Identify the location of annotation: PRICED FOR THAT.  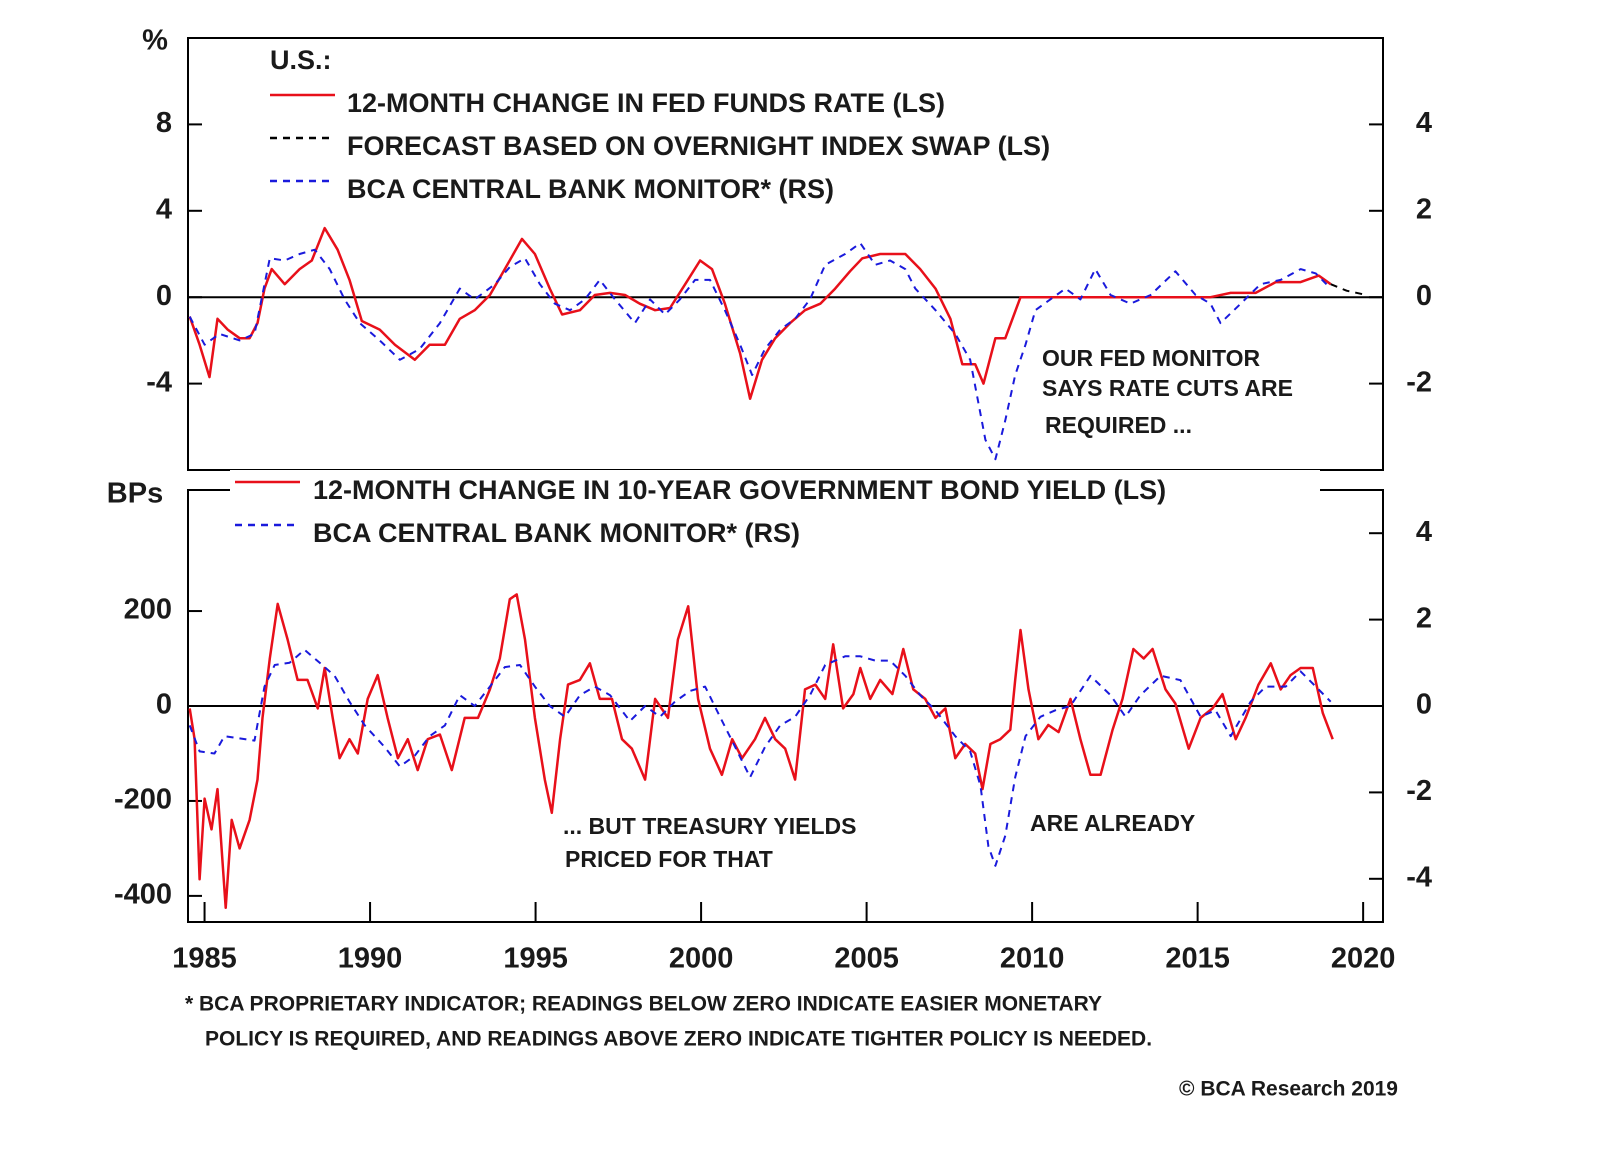
(669, 859).